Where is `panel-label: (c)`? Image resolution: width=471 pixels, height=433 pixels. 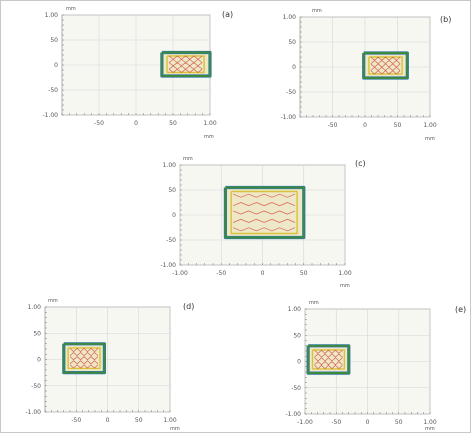
panel-label: (c) is located at coordinates (360, 163).